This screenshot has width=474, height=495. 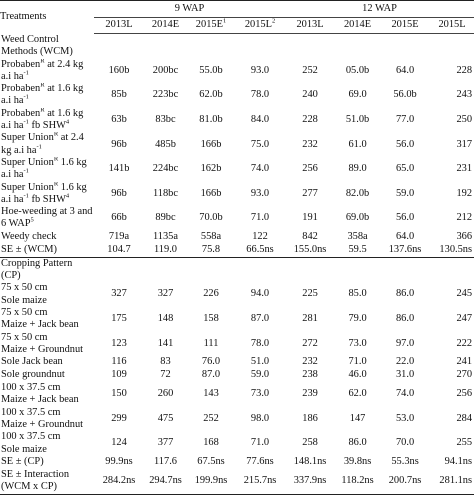 I want to click on header-row-groups: Treatments 9 WAP 12 WAP, so click(x=237, y=11).